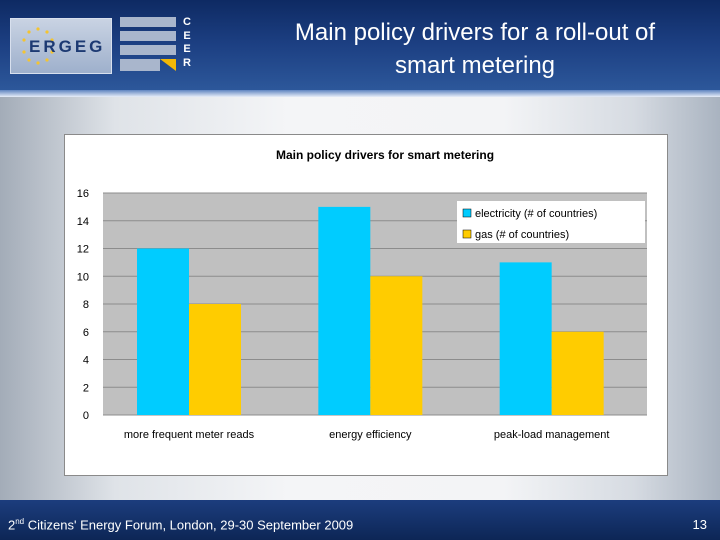 This screenshot has width=720, height=540. What do you see at coordinates (83, 194) in the screenshot?
I see `y-tick-label: 16` at bounding box center [83, 194].